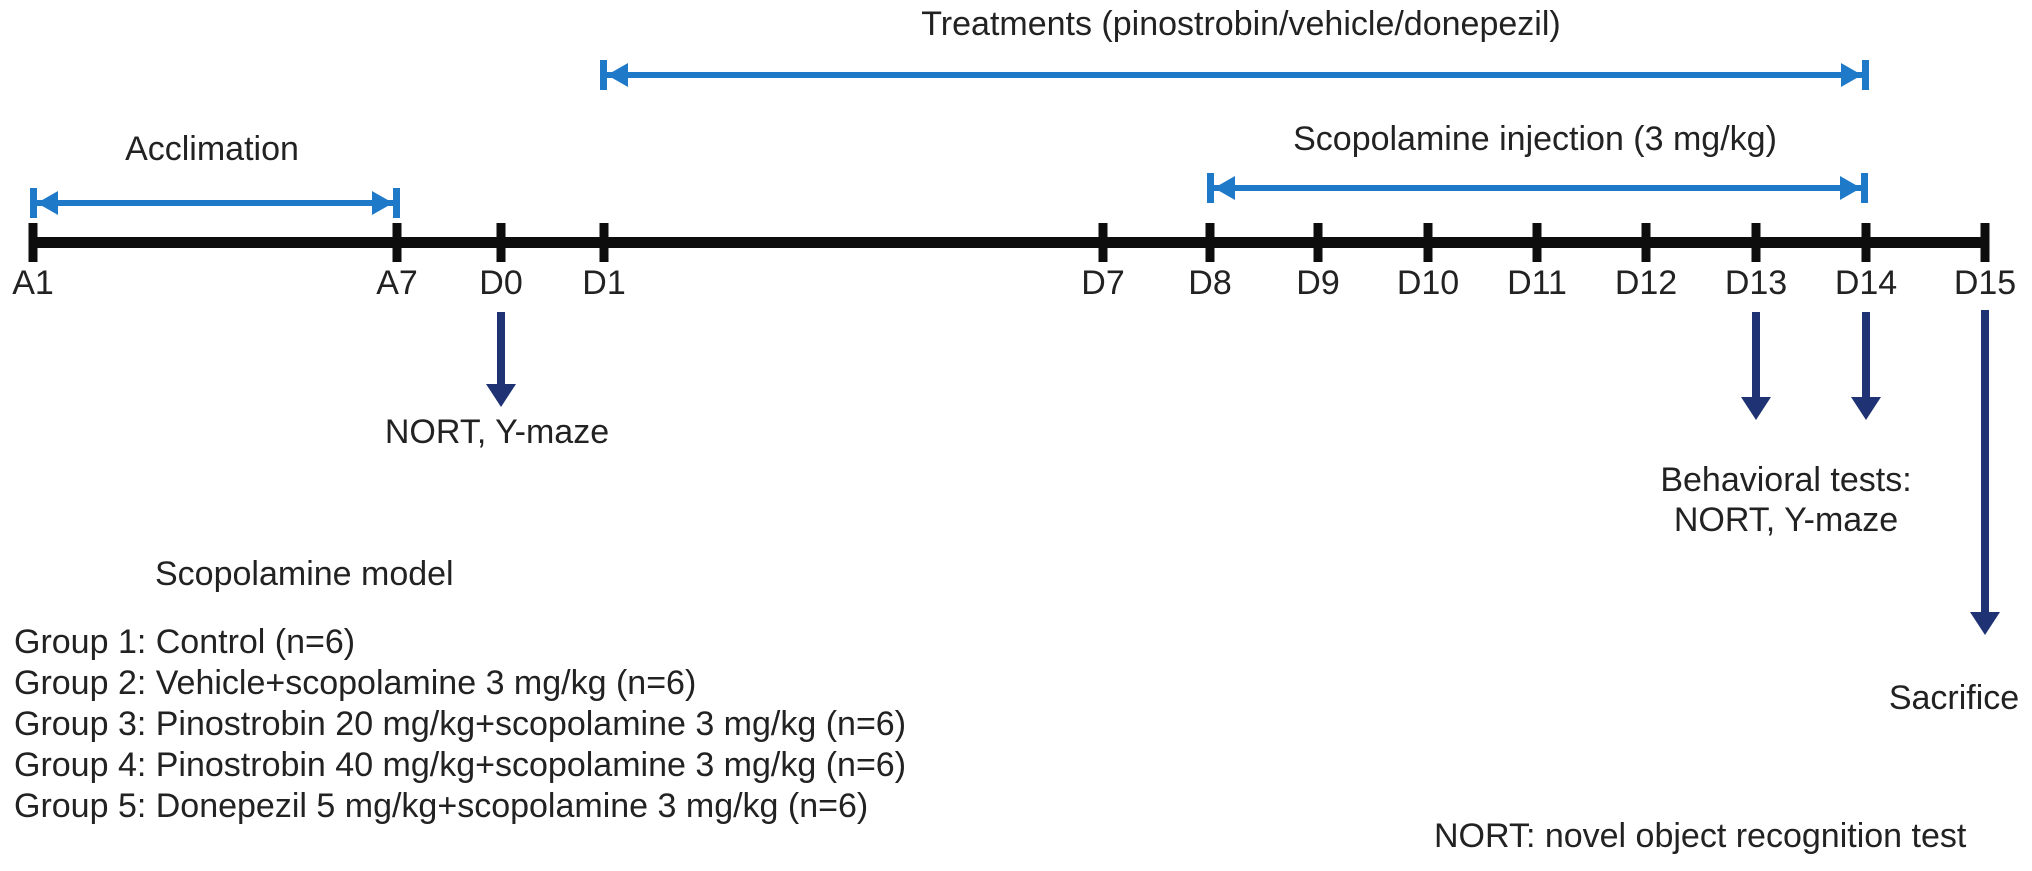 Image resolution: width=2032 pixels, height=871 pixels. What do you see at coordinates (1954, 698) in the screenshot?
I see `sacrifice-label: Sacrifice` at bounding box center [1954, 698].